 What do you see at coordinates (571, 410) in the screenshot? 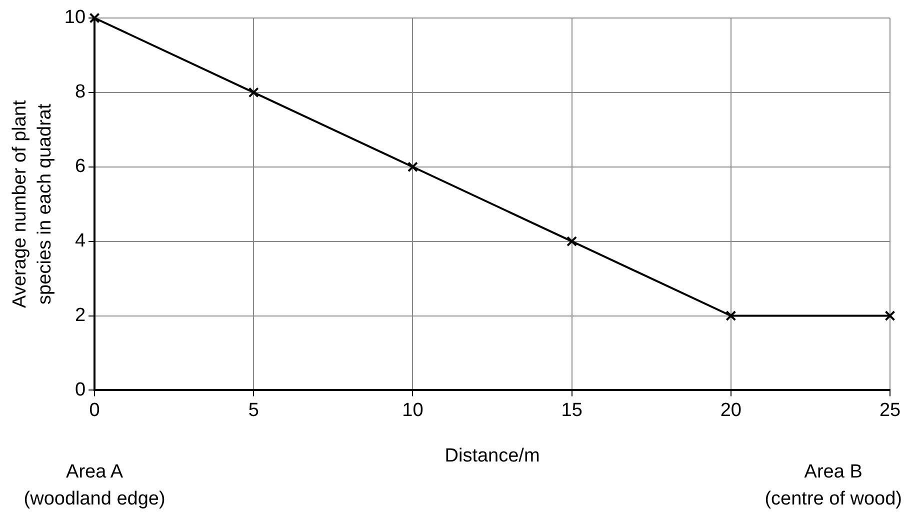
I see `x-tick-label: 15` at bounding box center [571, 410].